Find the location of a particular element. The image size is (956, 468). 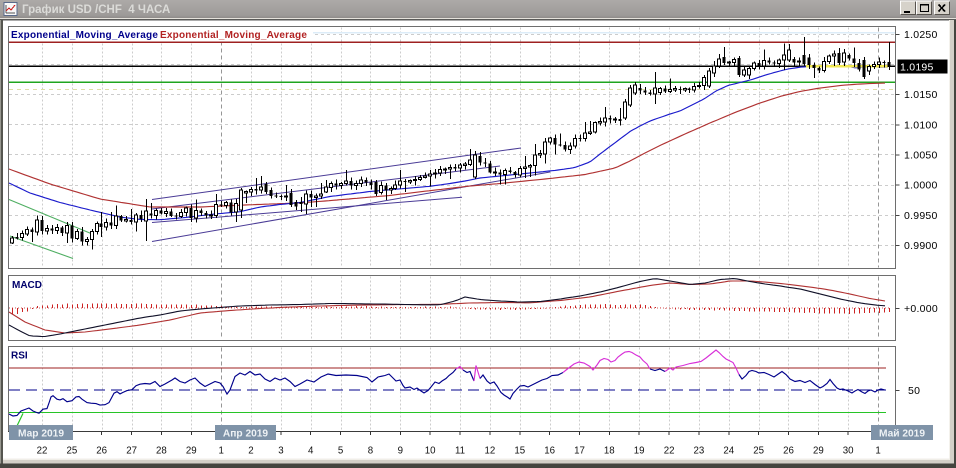

svg-text: 0.9900 is located at coordinates (921, 246).